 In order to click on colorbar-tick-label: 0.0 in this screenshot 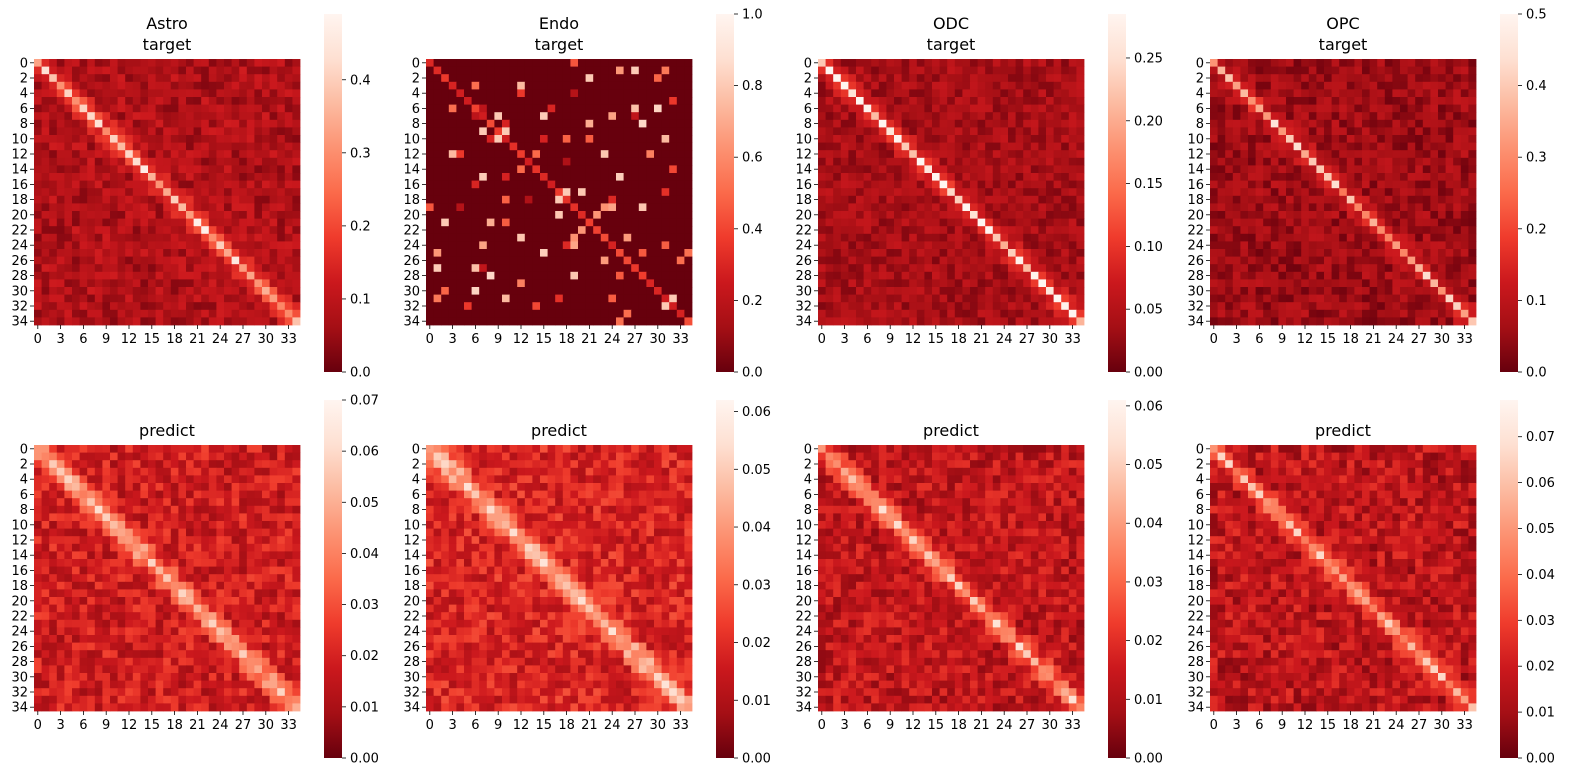, I will do `click(752, 373)`.